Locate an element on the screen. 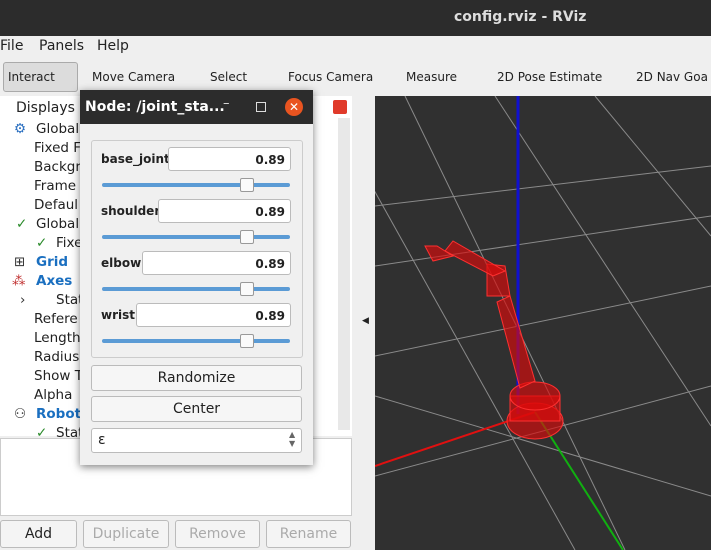 Image resolution: width=711 pixels, height=550 pixels. tree-item: Fixe is located at coordinates (69, 243).